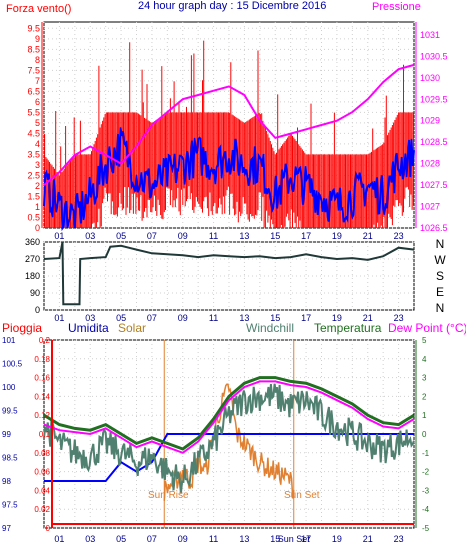  What do you see at coordinates (10, 458) in the screenshot?
I see `humidity-tick-label: 98.5` at bounding box center [10, 458].